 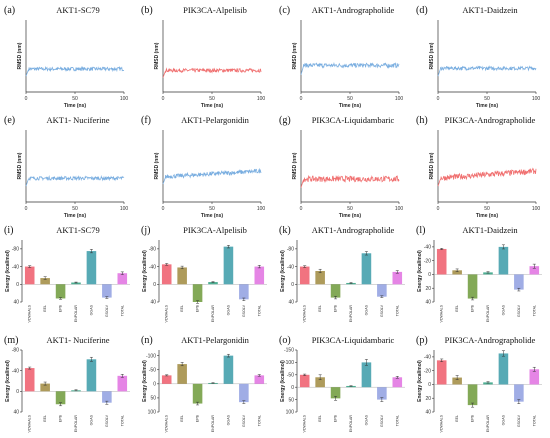 What do you see at coordinates (289, 363) in the screenshot?
I see `y-tick-label: -100` at bounding box center [289, 363].